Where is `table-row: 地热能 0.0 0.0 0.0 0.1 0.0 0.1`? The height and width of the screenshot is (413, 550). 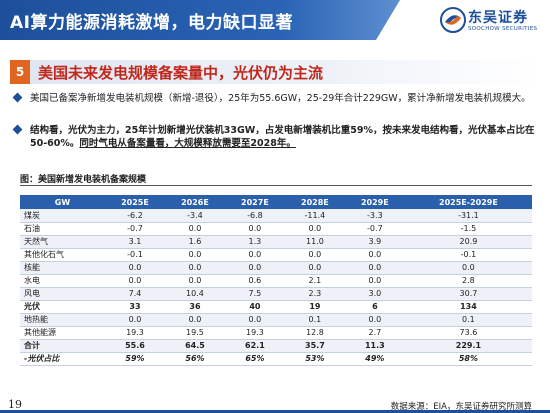
table-row: 地热能 0.0 0.0 0.0 0.1 0.0 0.1 is located at coordinates (276, 320).